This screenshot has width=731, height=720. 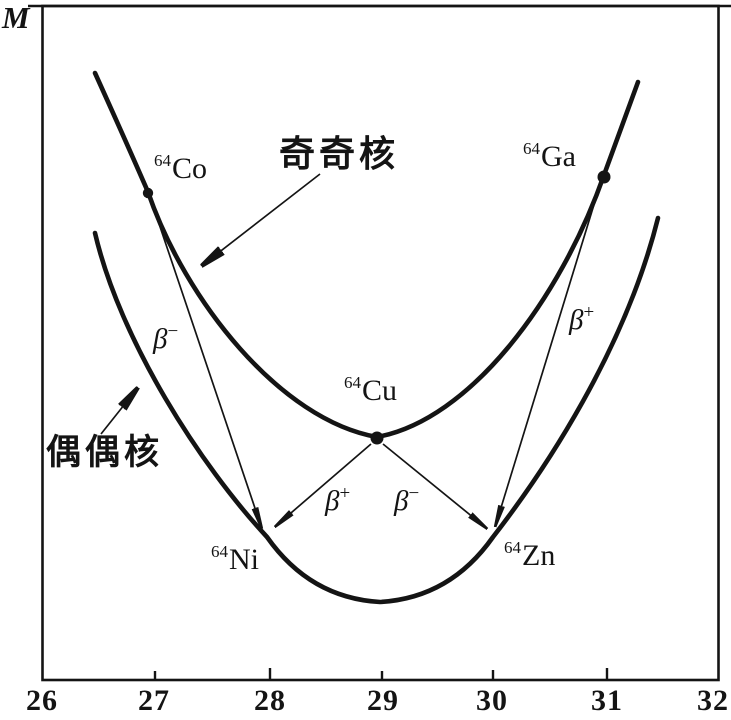 What do you see at coordinates (219, 551) in the screenshot?
I see `nuclide-mass-ni: 64` at bounding box center [219, 551].